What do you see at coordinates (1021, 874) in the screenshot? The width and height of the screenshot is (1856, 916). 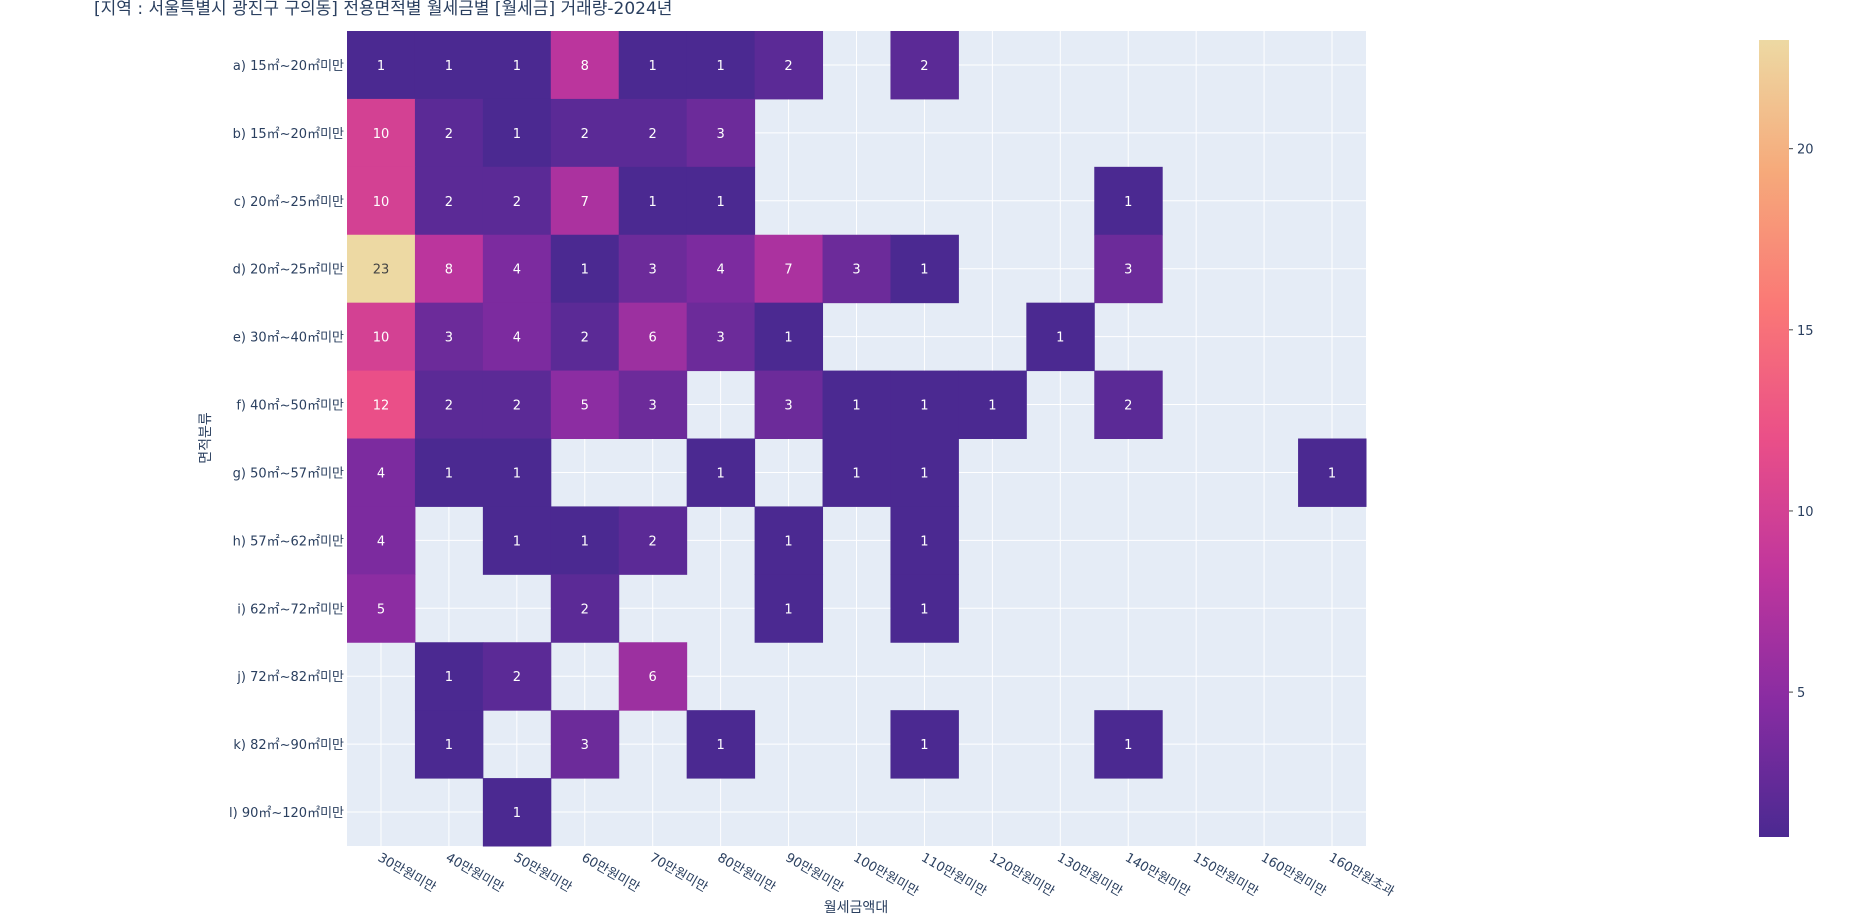 I see `x-tick-label: 120만원미만` at bounding box center [1021, 874].